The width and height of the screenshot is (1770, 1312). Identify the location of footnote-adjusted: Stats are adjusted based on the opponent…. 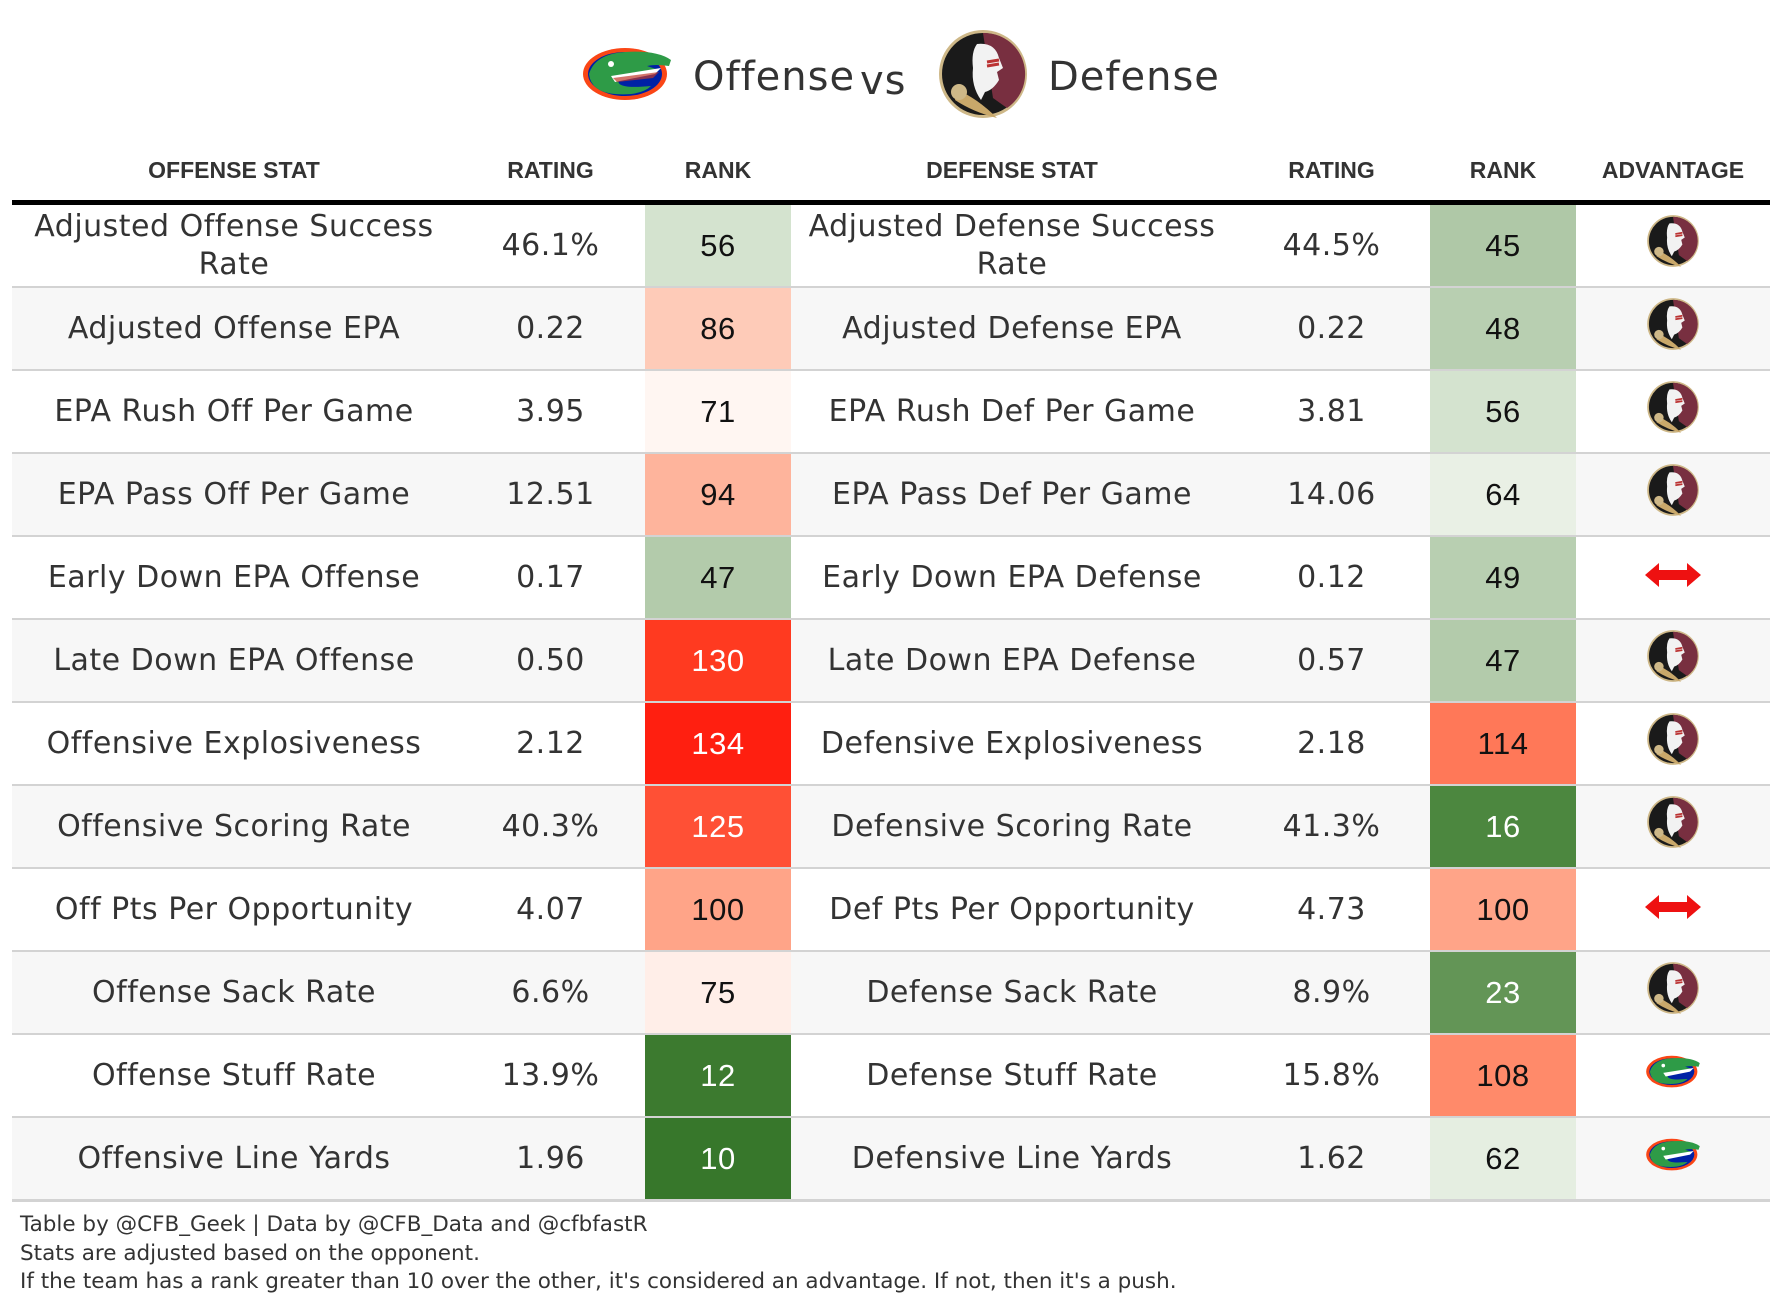
(250, 1253).